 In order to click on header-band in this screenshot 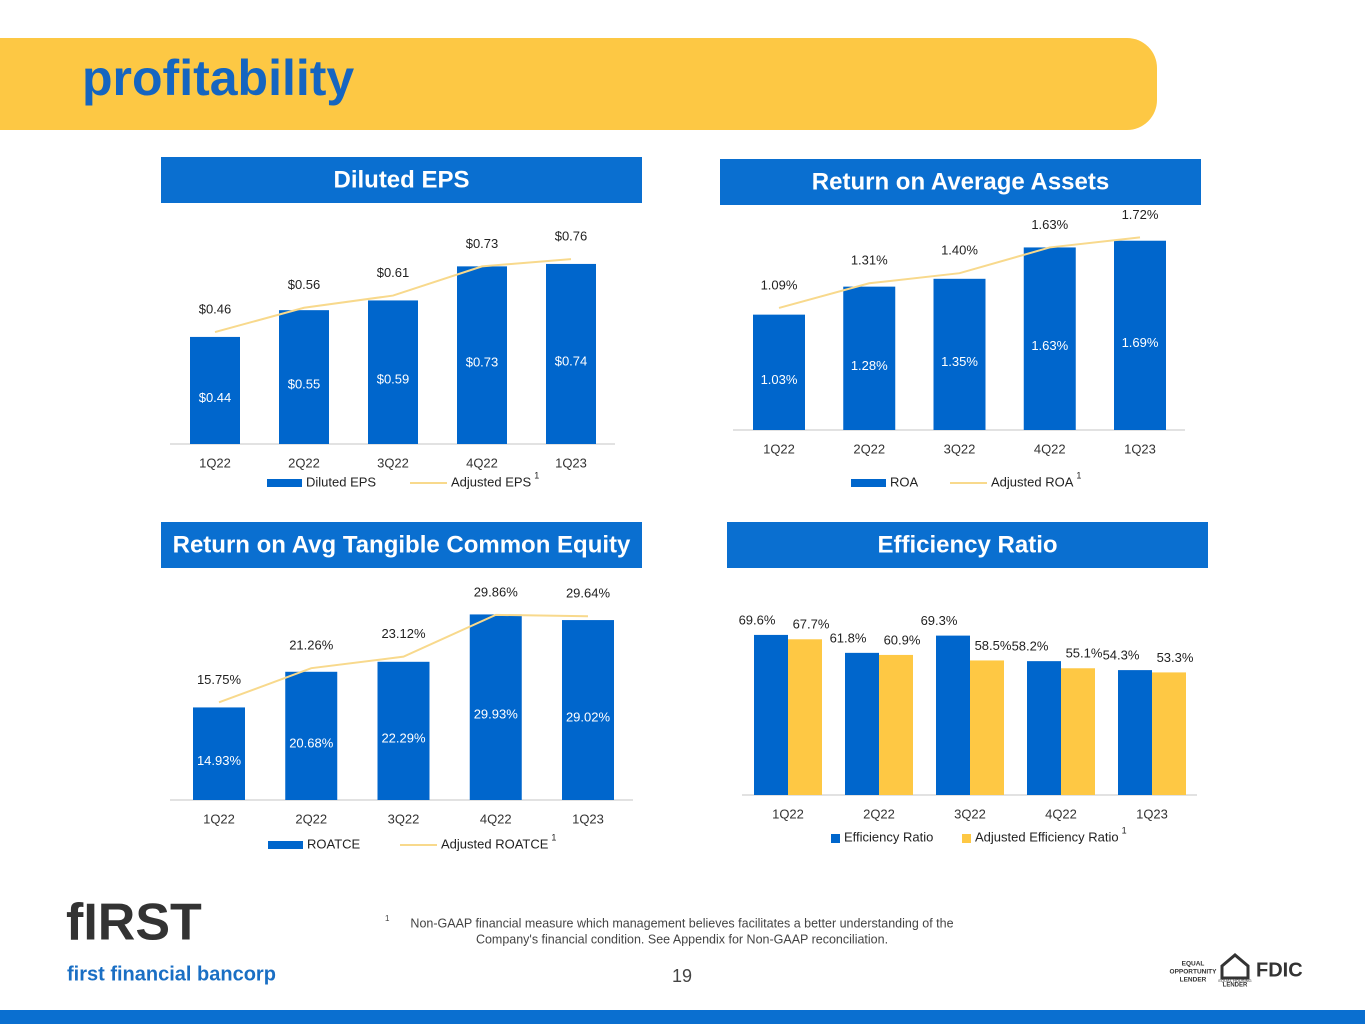, I will do `click(578, 84)`.